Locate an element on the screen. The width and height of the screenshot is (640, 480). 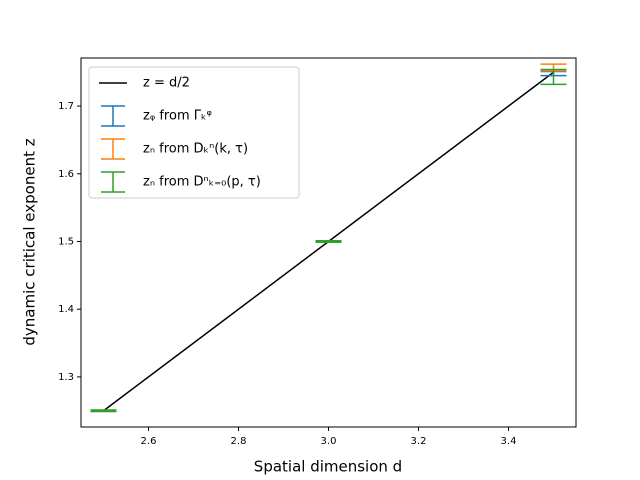
x-axis-title: Spatial dimension d is located at coordinates (328, 467).